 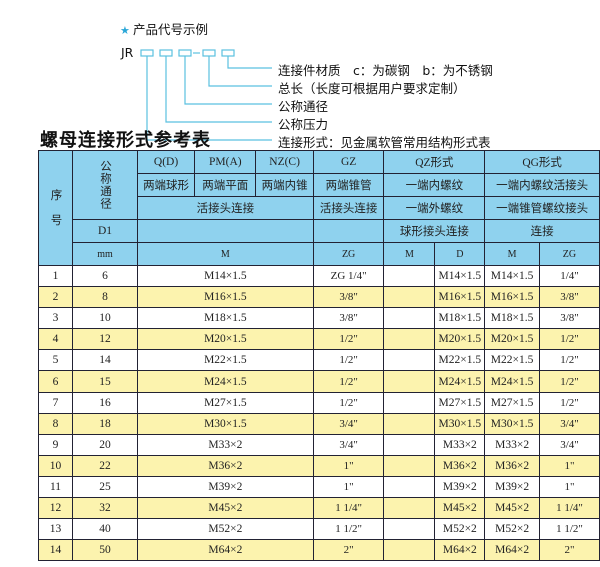 What do you see at coordinates (209, 53) in the screenshot?
I see `code-box-length` at bounding box center [209, 53].